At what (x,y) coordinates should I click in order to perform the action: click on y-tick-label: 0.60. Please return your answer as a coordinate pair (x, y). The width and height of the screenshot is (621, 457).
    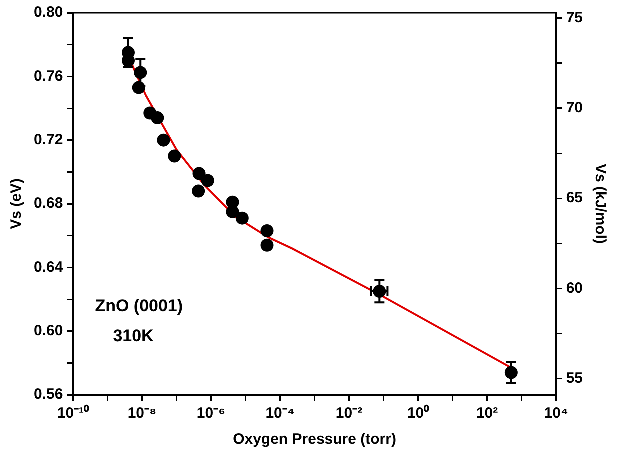
    Looking at the image, I should click on (49, 331).